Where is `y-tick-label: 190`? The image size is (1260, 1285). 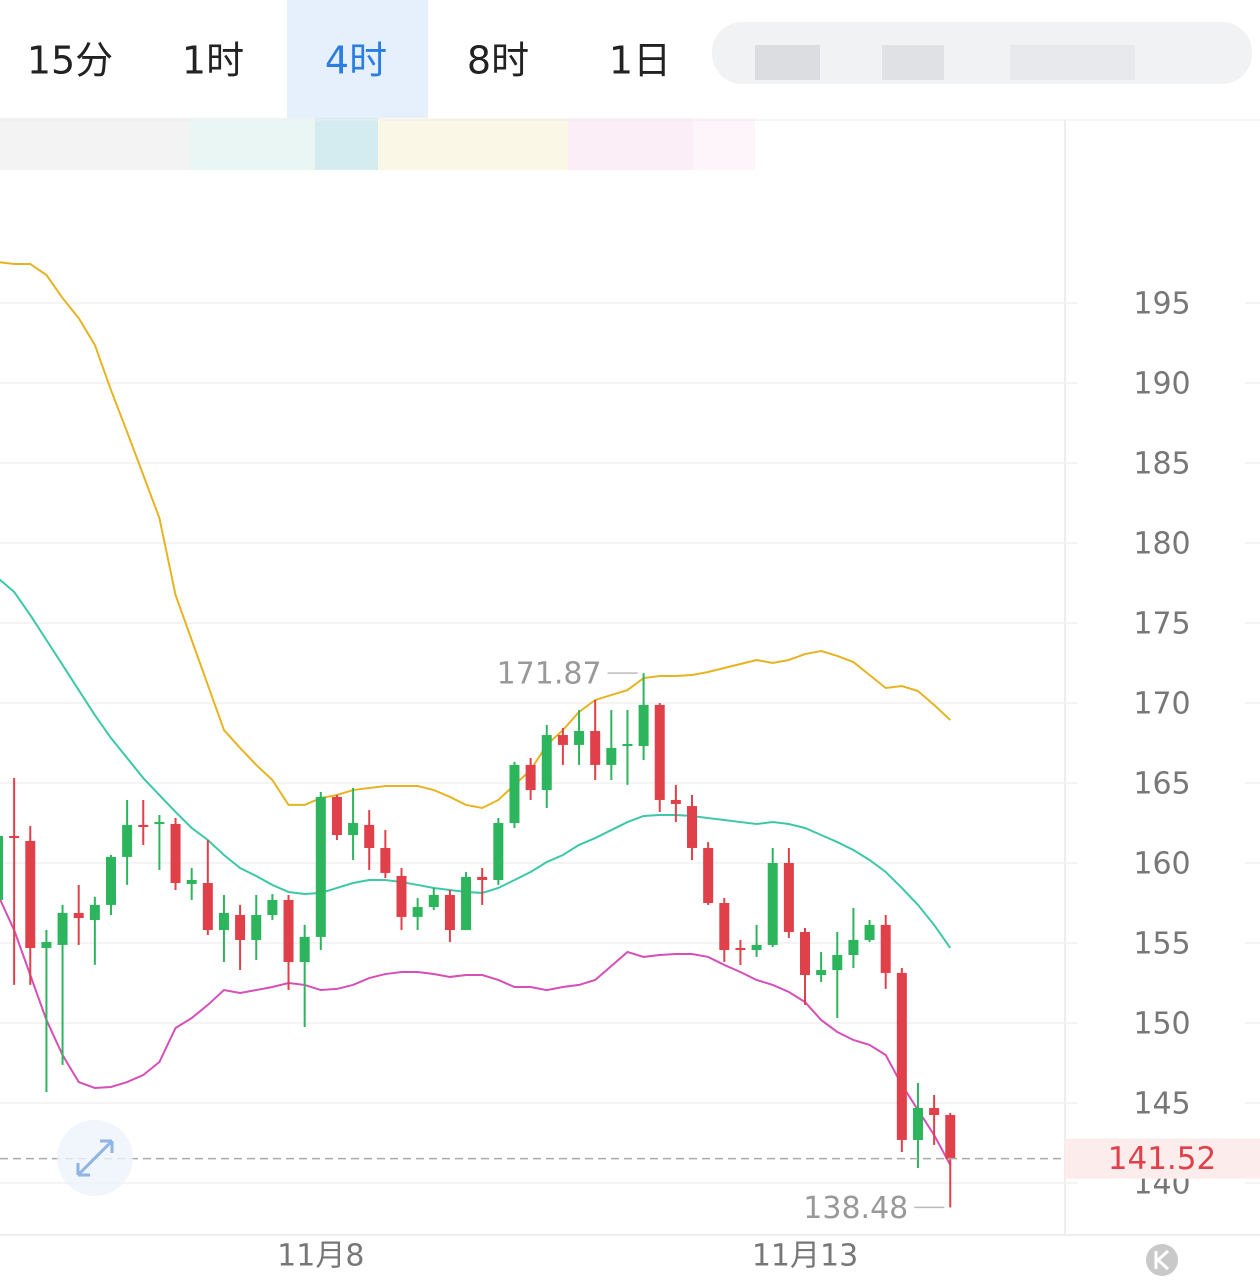 y-tick-label: 190 is located at coordinates (1161, 384).